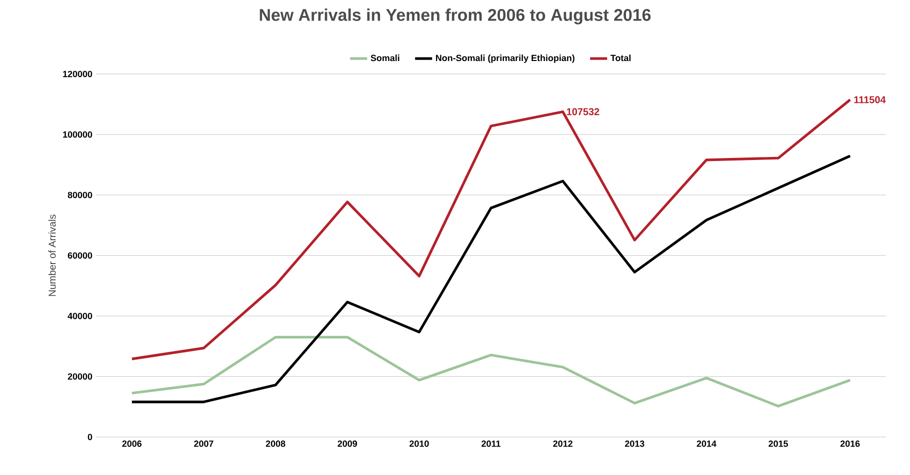 This screenshot has height=475, width=910. I want to click on line-series, so click(491, 372).